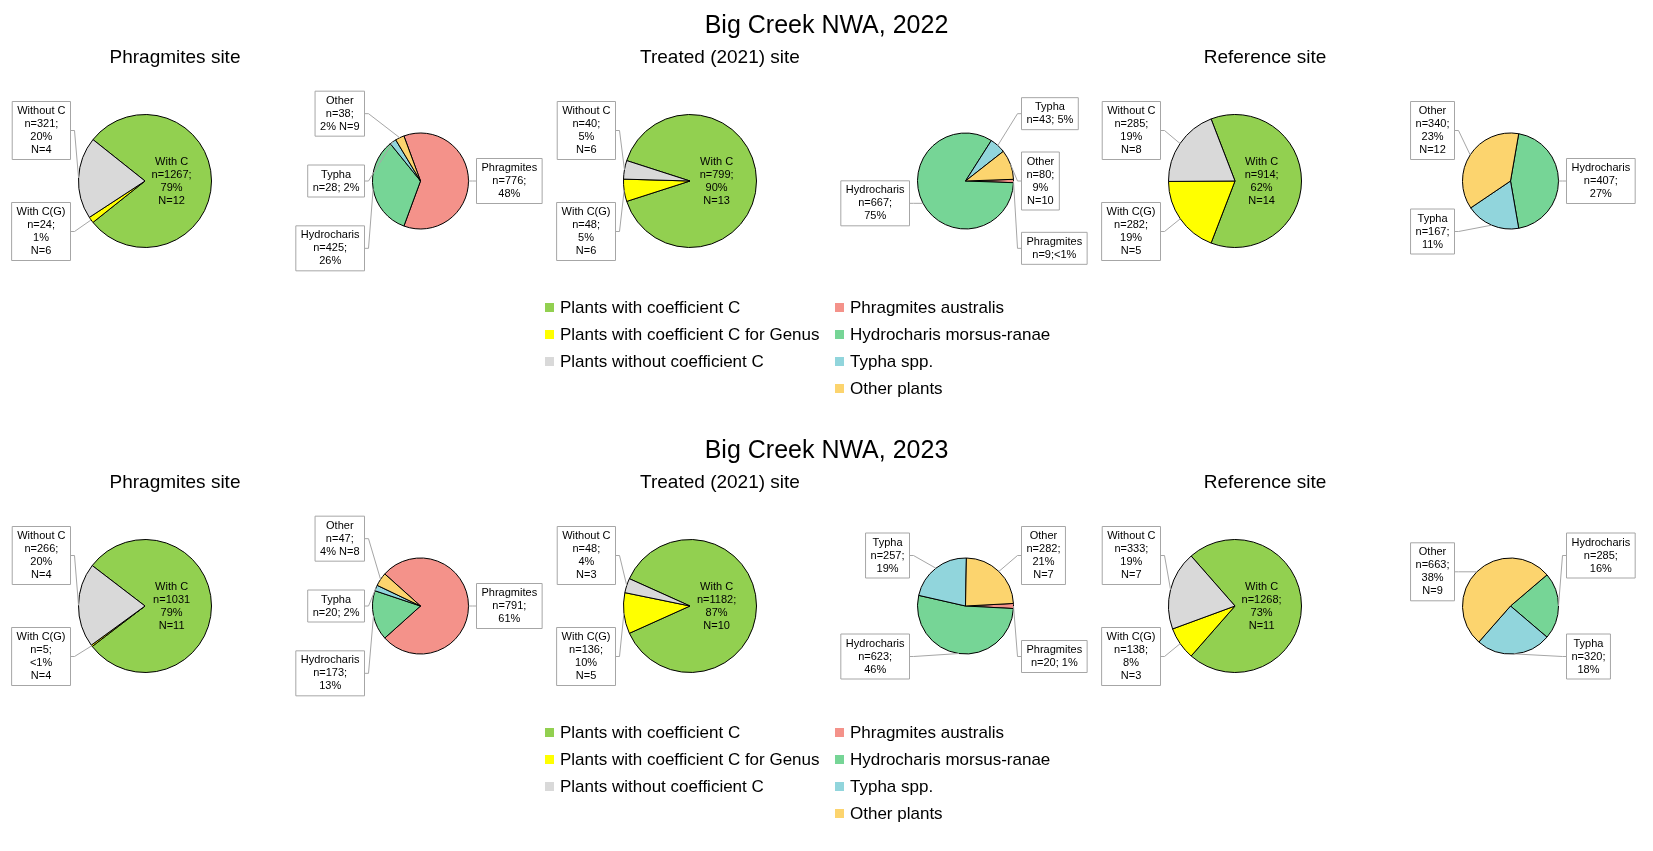 The image size is (1653, 851). I want to click on data-label: Other n=80; 9% N=10, so click(1040, 180).